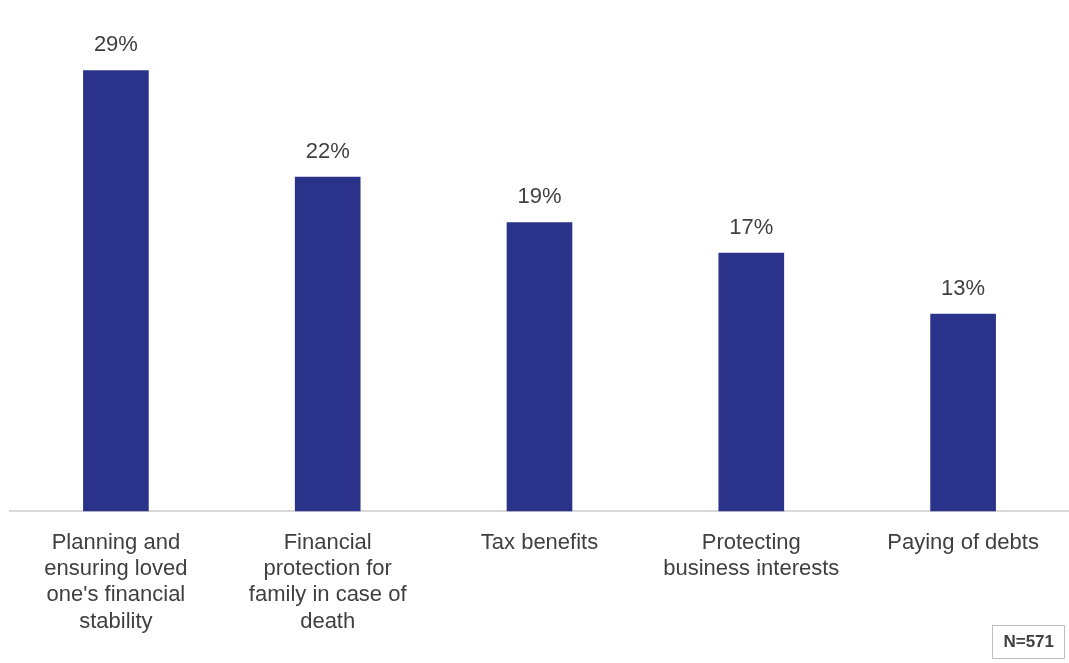 The width and height of the screenshot is (1069, 663). I want to click on x-tick-label: Paying of debts, so click(963, 541).